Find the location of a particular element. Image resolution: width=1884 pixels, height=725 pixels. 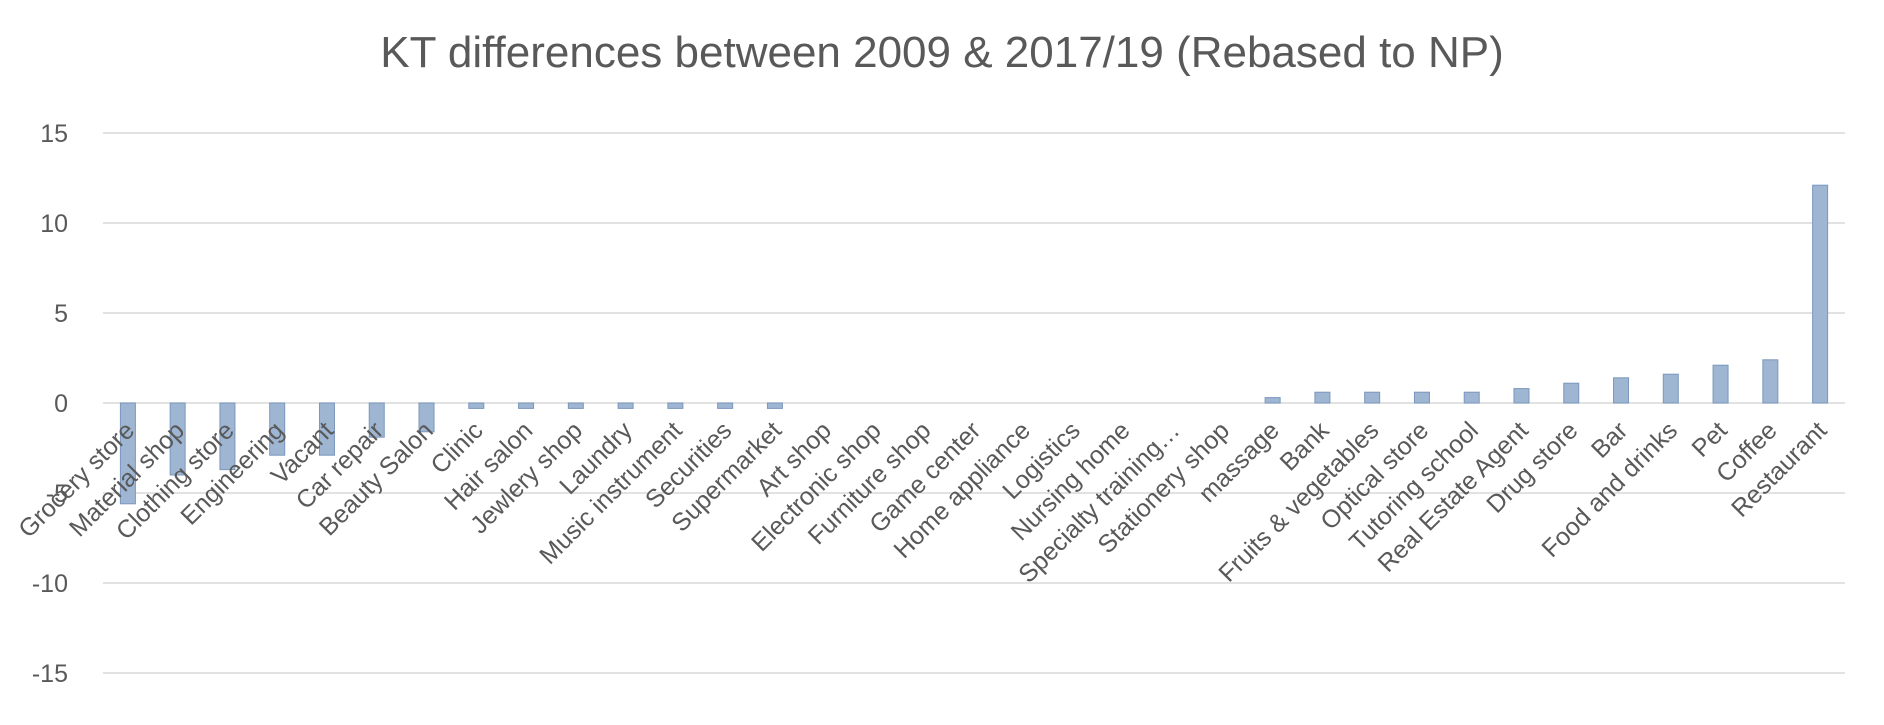

y-tick-label: 15 is located at coordinates (54, 134).